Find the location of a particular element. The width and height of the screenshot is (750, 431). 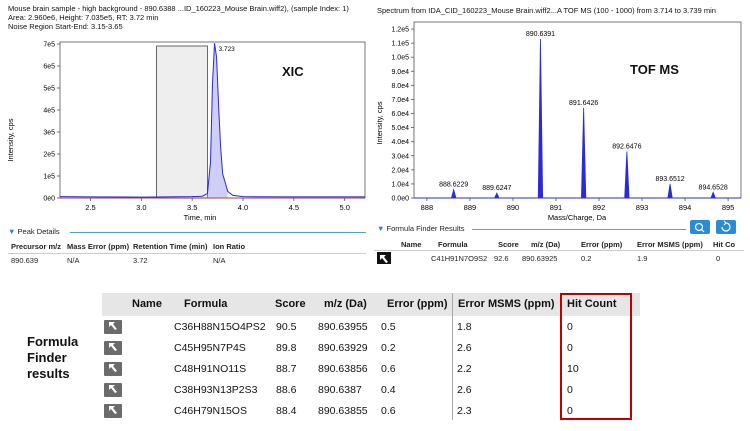

tof-ytick-label: 6.0e4 is located at coordinates (400, 114).